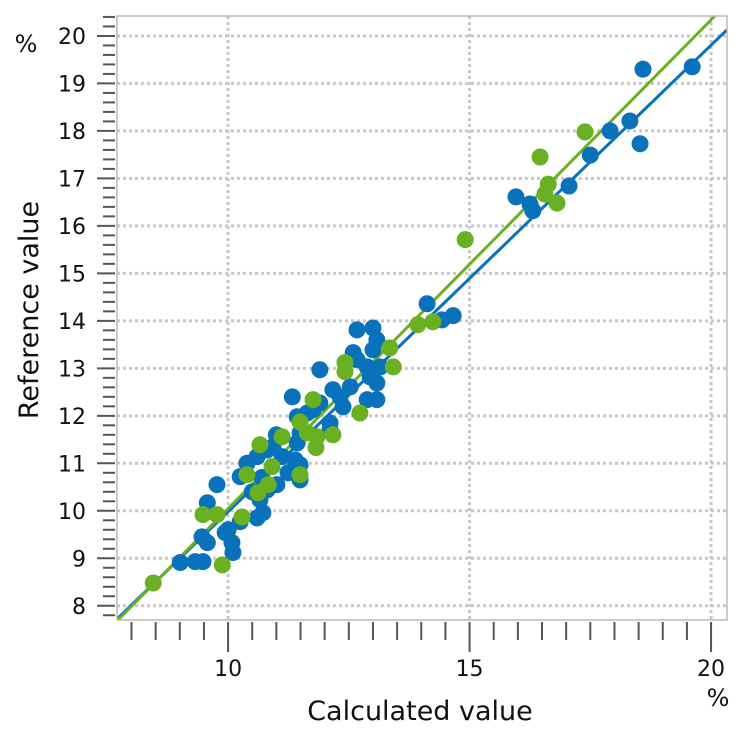 The image size is (747, 754). I want to click on x-axis-title: Calculated value, so click(420, 711).